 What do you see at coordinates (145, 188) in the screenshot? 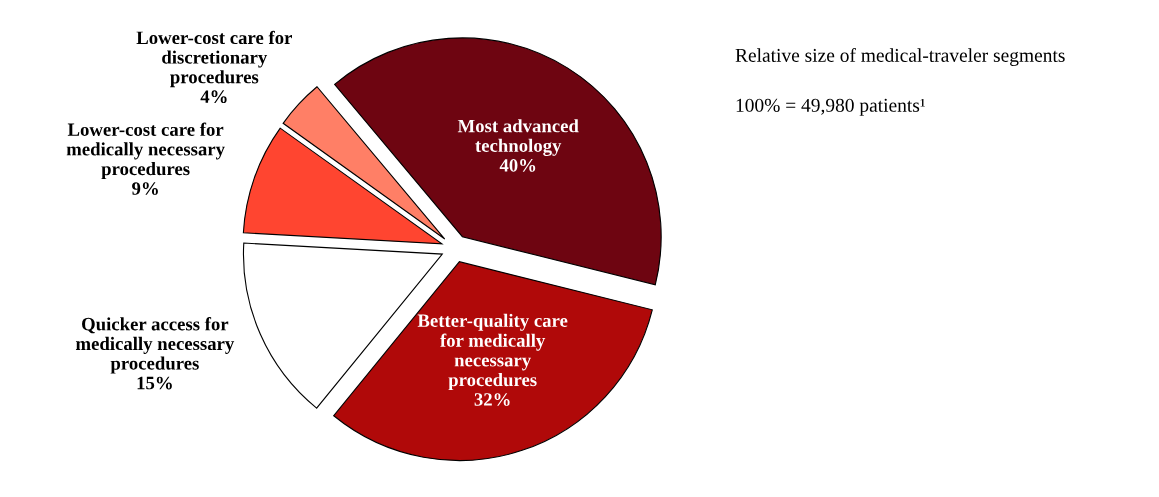
I see `data-label: 9%` at bounding box center [145, 188].